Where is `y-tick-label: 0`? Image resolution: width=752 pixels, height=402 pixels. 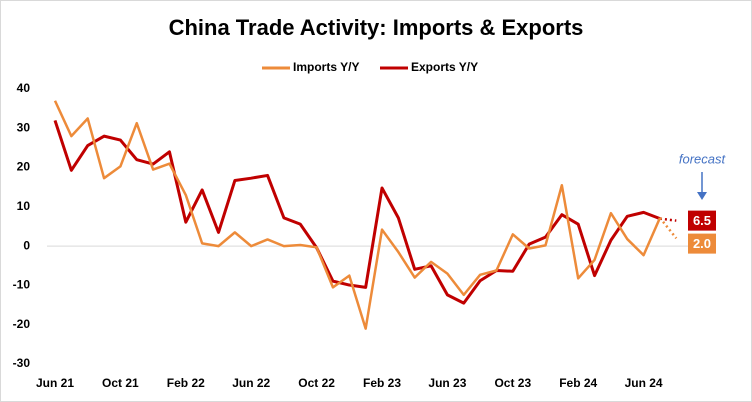
y-tick-label: 0 is located at coordinates (26, 245).